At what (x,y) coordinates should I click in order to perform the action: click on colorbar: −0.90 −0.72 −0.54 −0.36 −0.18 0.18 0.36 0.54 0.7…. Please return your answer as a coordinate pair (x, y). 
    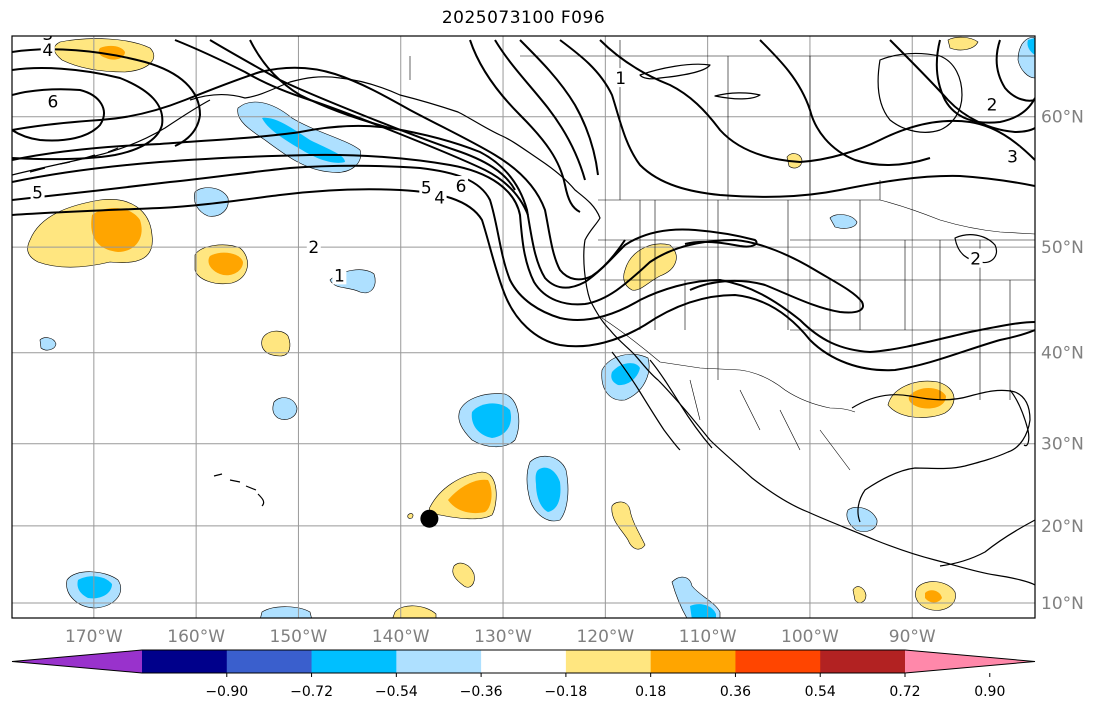
    Looking at the image, I should click on (523, 674).